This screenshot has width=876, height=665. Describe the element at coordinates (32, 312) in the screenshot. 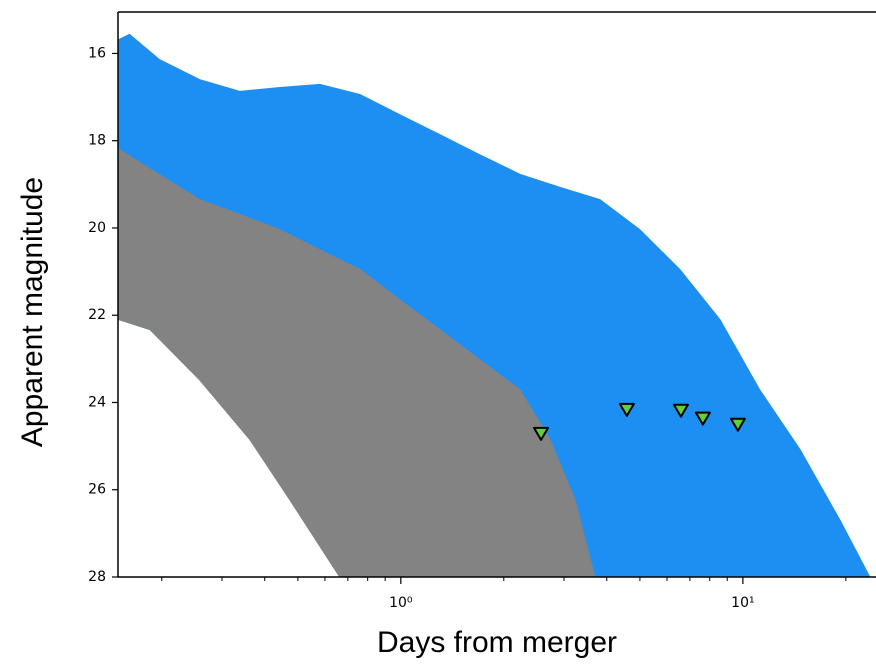

I see `y-axis-label: Apparent magnitude` at that location.